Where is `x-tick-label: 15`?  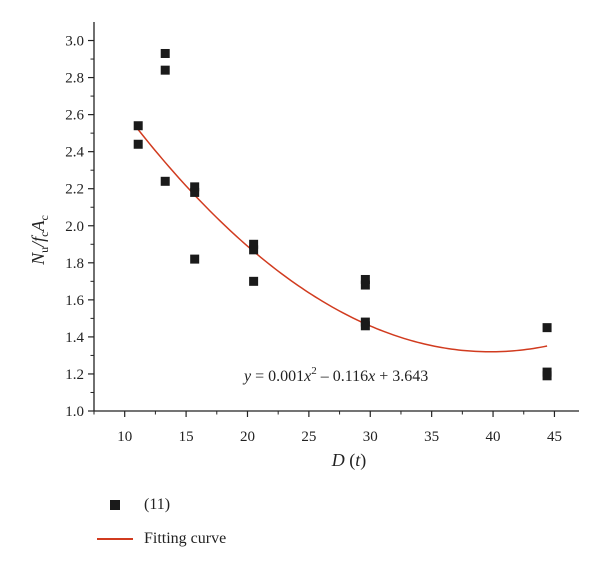 x-tick-label: 15 is located at coordinates (186, 437).